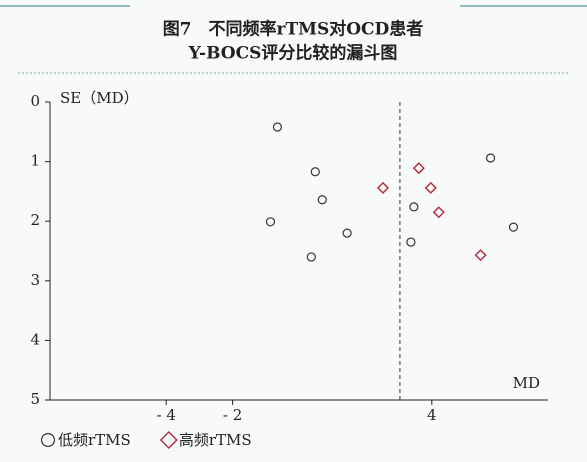 The width and height of the screenshot is (587, 462). I want to click on y-tick-label: 2, so click(35, 220).